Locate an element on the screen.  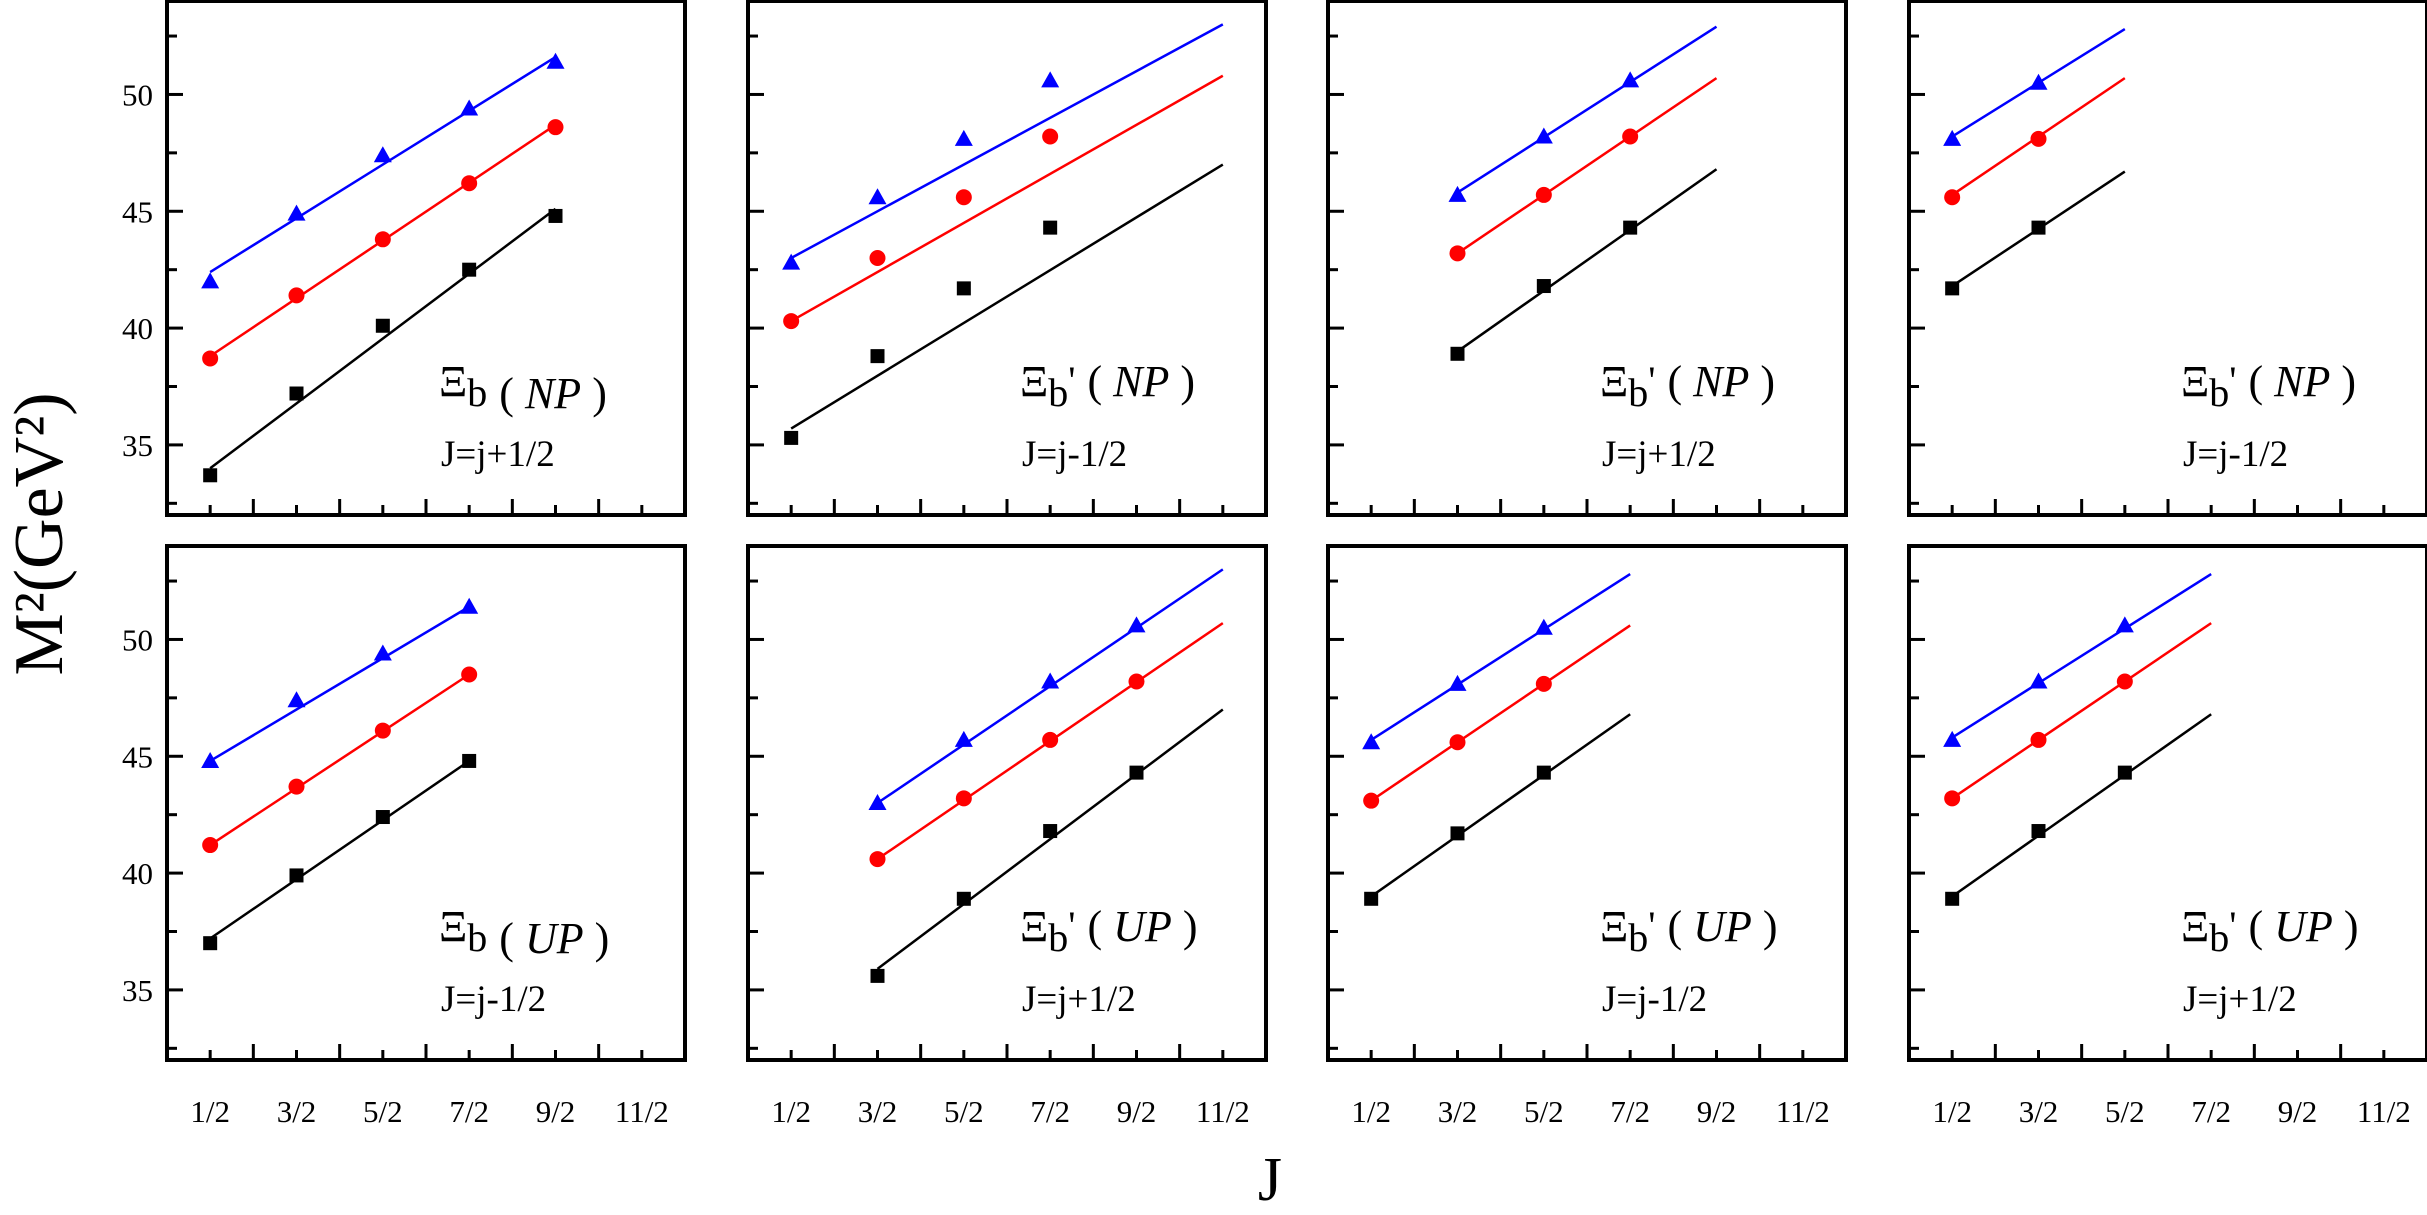
panel-1: 35 40 45 50 Ξb ( NP ) J=j+1/2 is located at coordinates (404, 258).